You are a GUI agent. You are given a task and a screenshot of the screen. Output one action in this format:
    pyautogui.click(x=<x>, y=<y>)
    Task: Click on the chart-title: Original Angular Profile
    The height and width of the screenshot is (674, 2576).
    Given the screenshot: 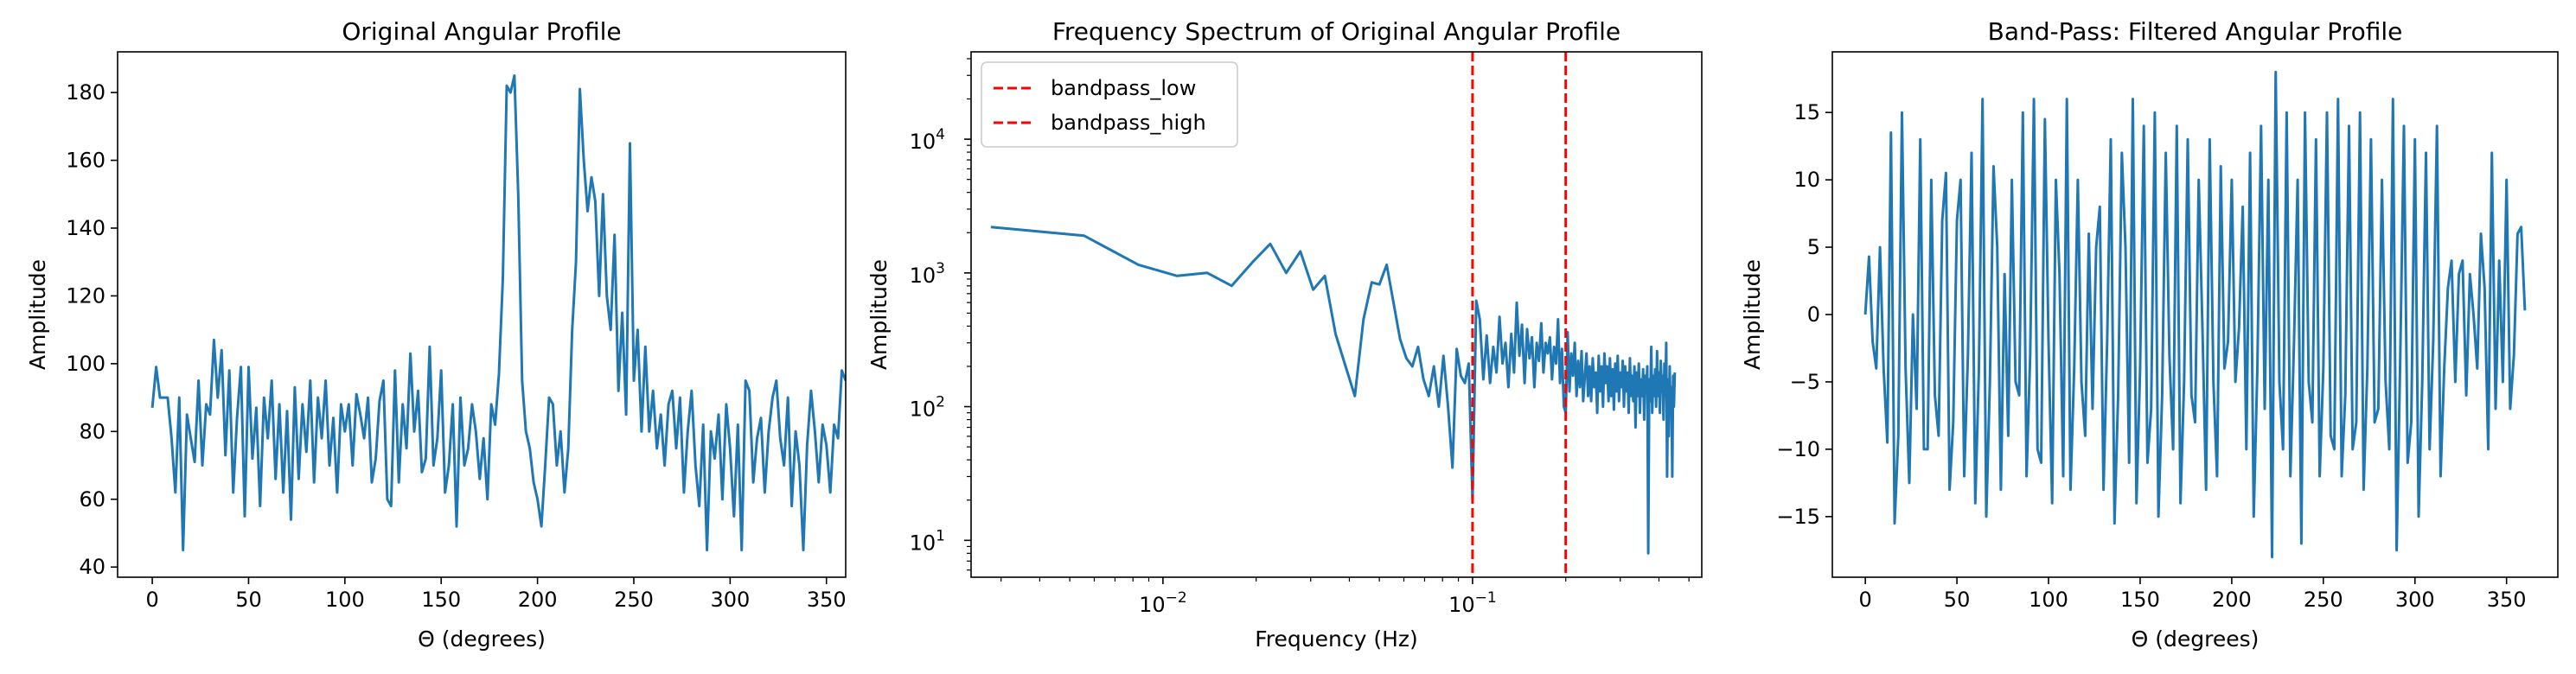 What is the action you would take?
    pyautogui.click(x=482, y=31)
    